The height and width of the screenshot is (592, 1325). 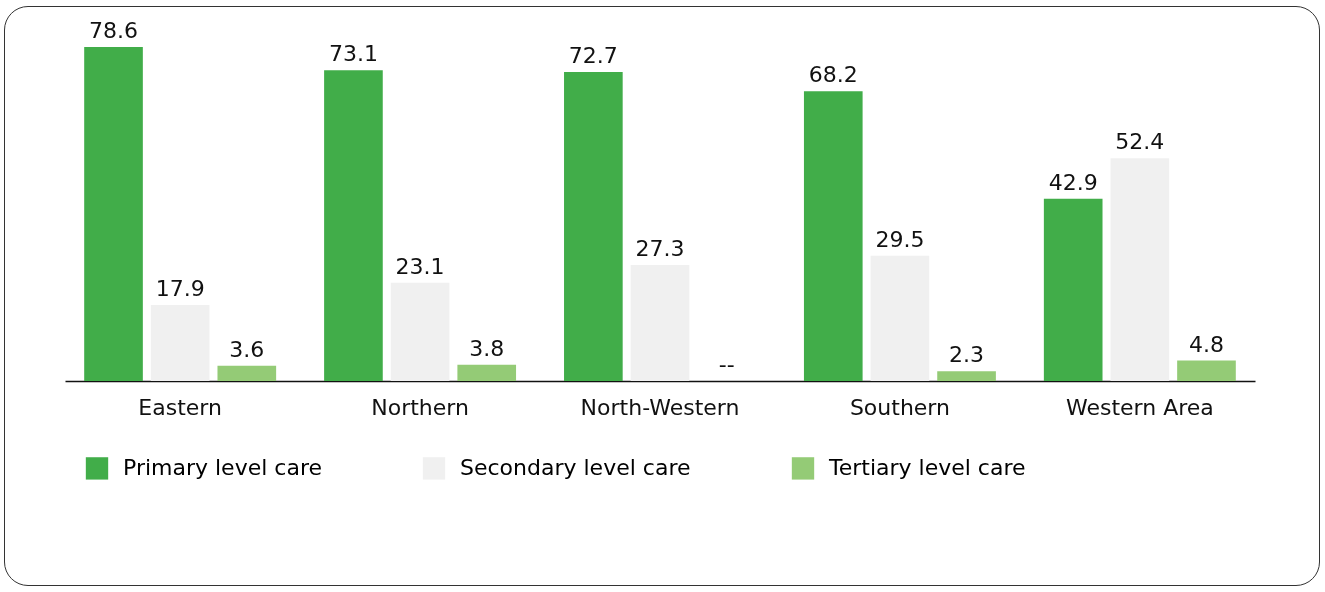 I want to click on data-label: 3.8, so click(x=487, y=348).